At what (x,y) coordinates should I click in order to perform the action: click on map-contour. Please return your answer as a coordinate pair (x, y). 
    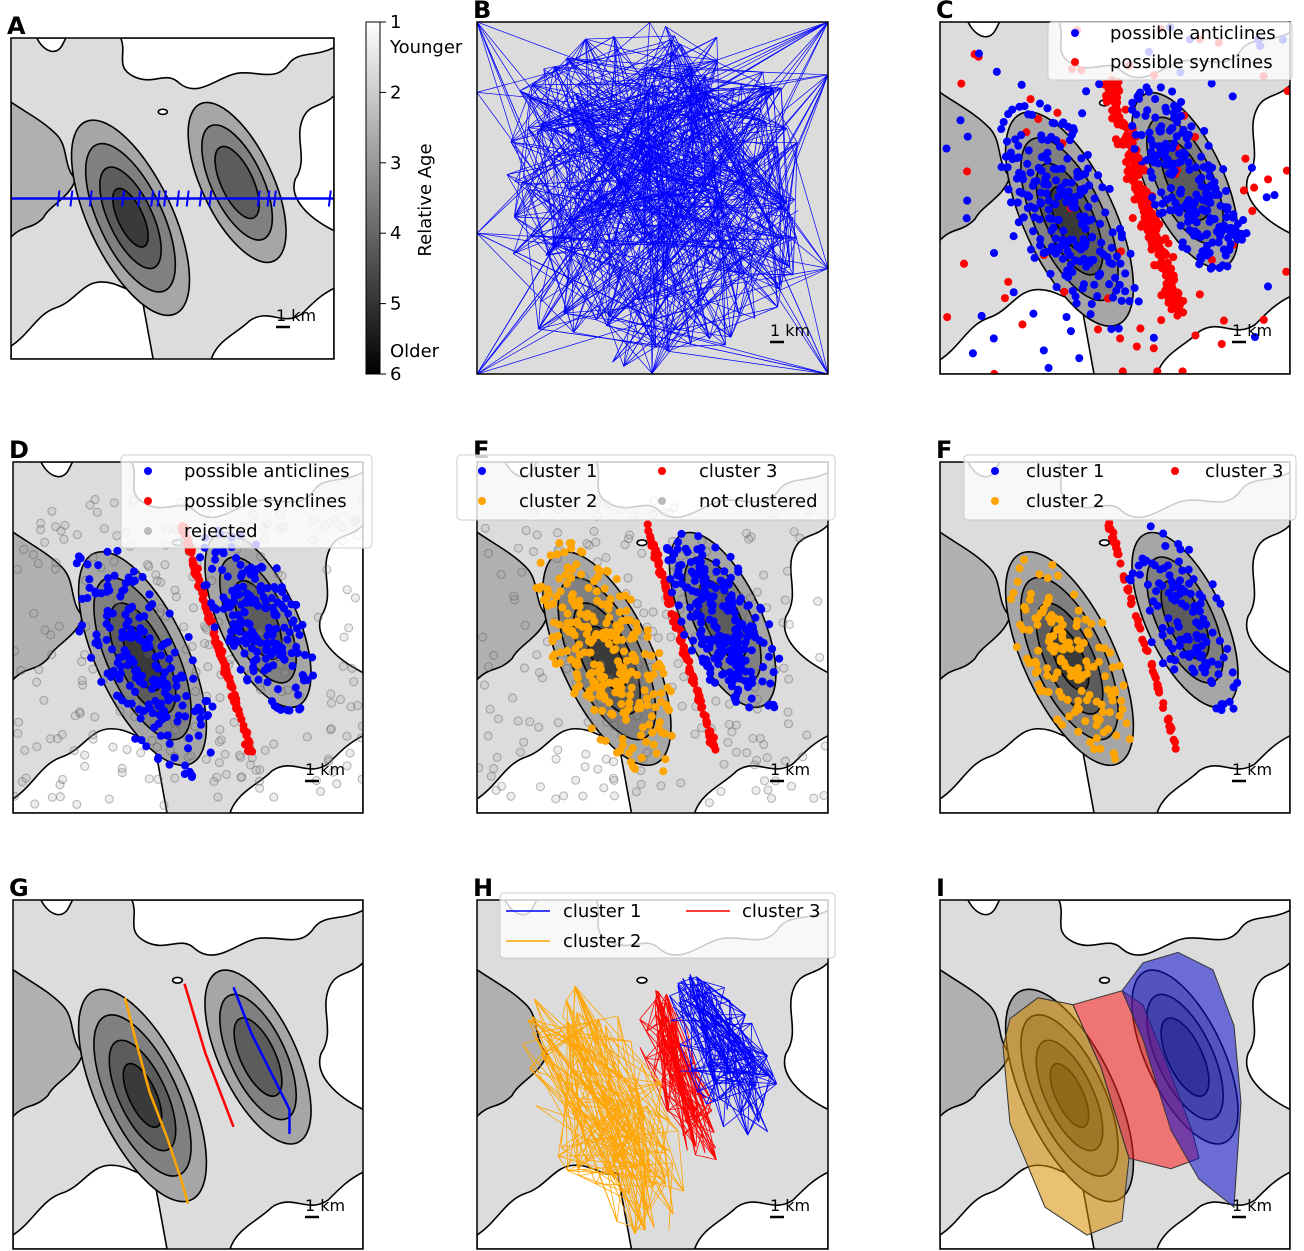
    Looking at the image, I should click on (257, 1056).